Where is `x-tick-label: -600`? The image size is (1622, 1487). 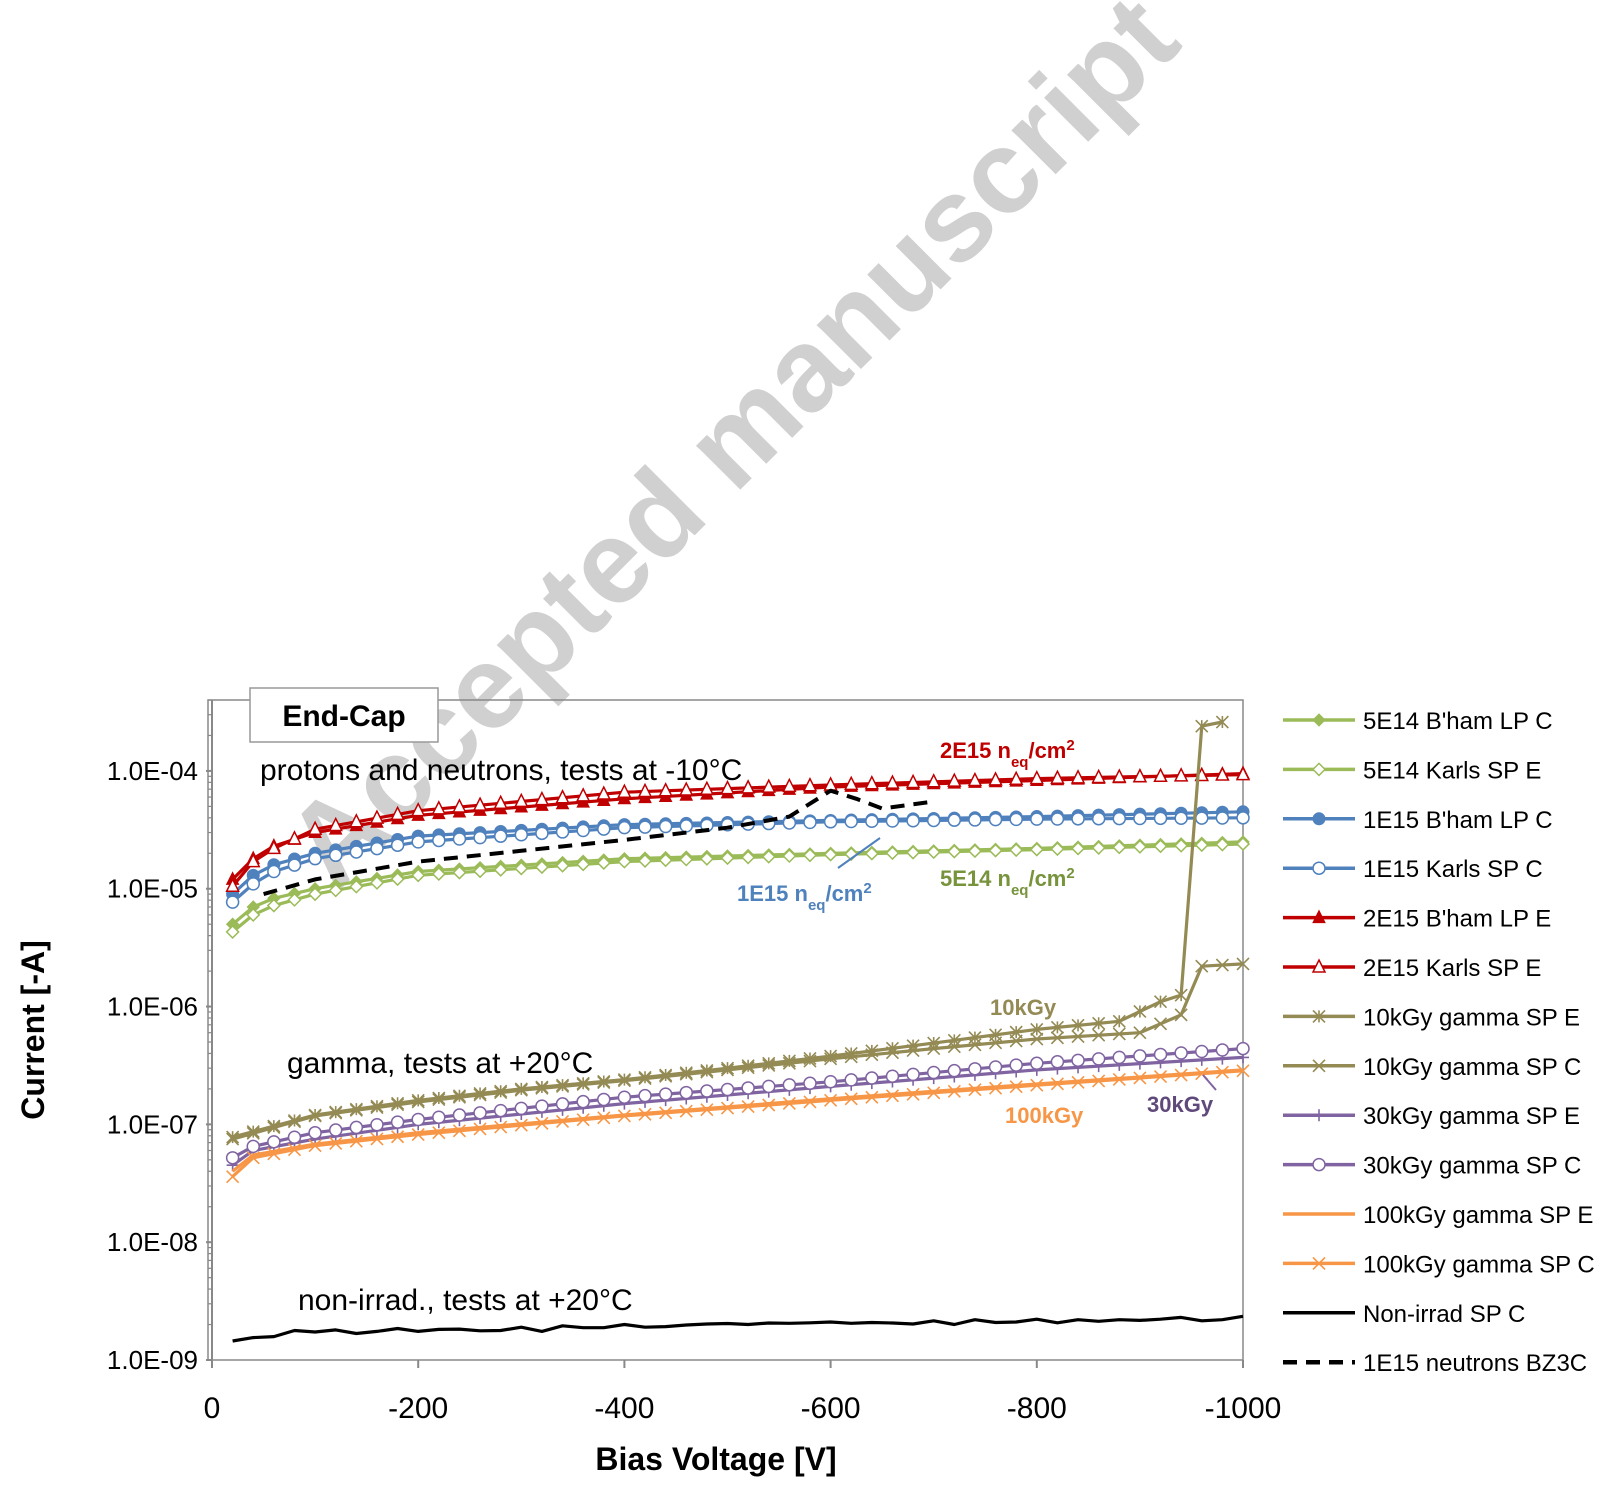
x-tick-label: -600 is located at coordinates (831, 1408).